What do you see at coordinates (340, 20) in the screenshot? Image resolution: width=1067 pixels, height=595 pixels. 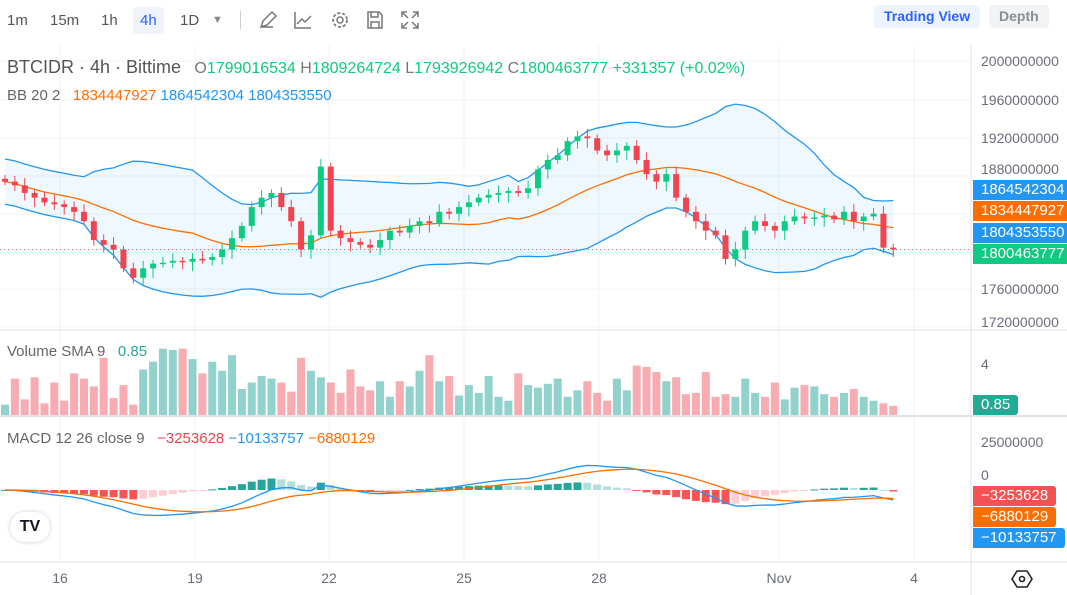 I see `gear-icon` at bounding box center [340, 20].